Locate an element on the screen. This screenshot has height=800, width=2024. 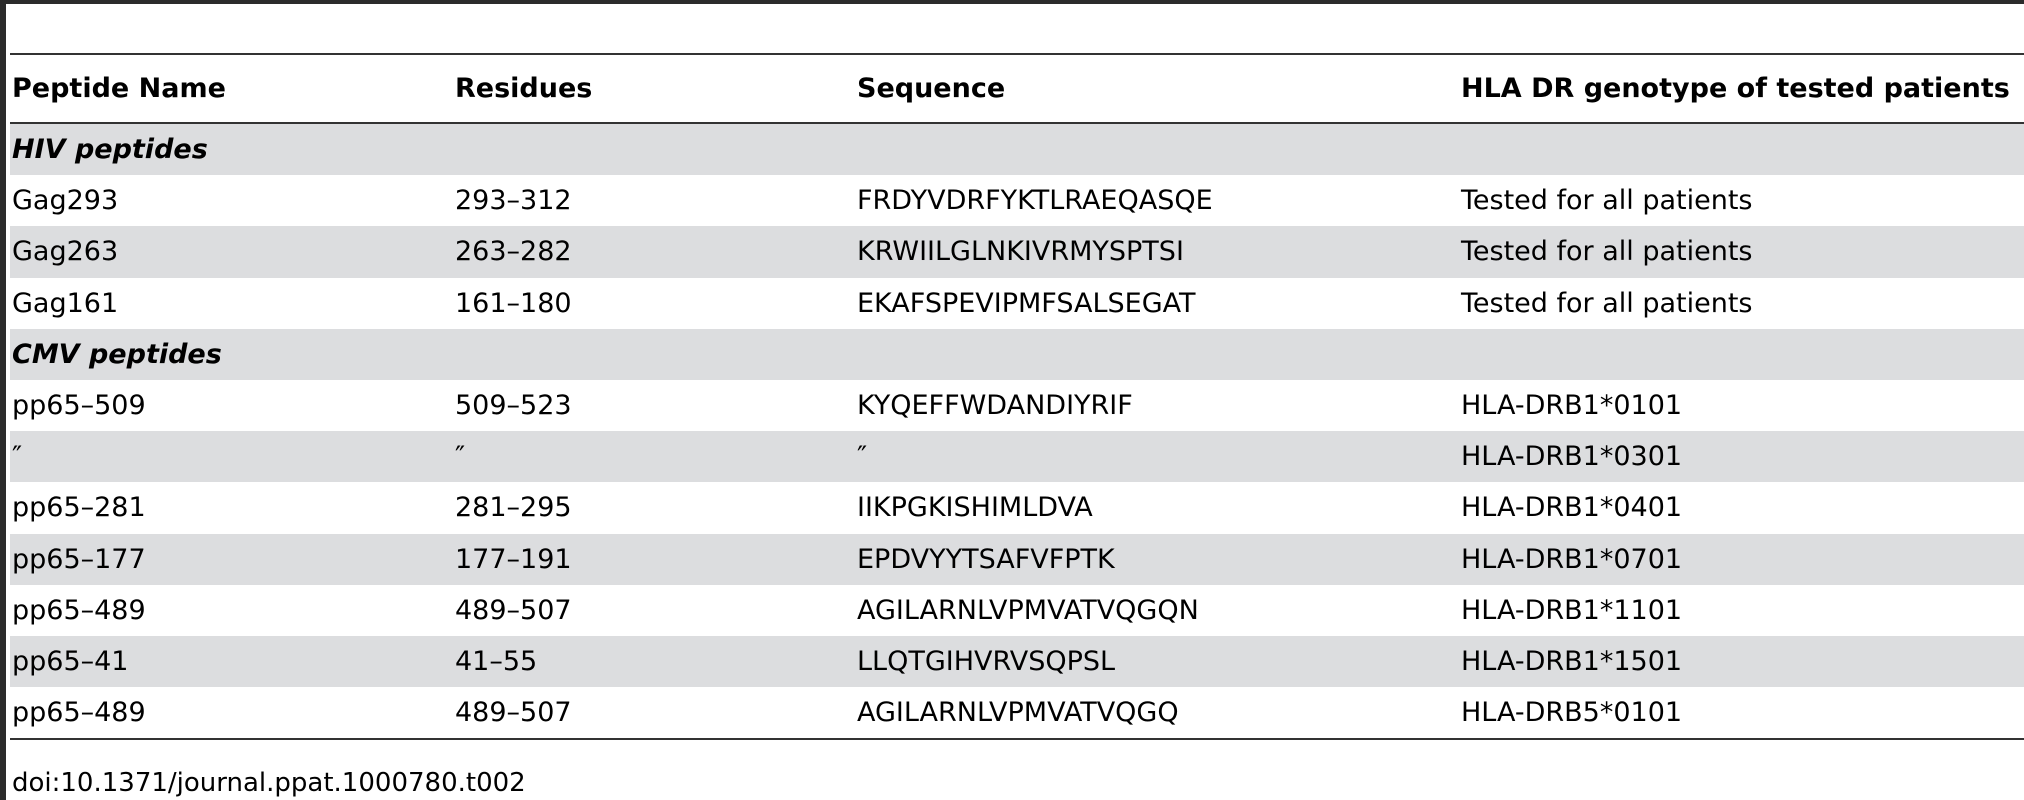
cell-sequence: EPDVYYTSAFVFPTK is located at coordinates (1157, 559).